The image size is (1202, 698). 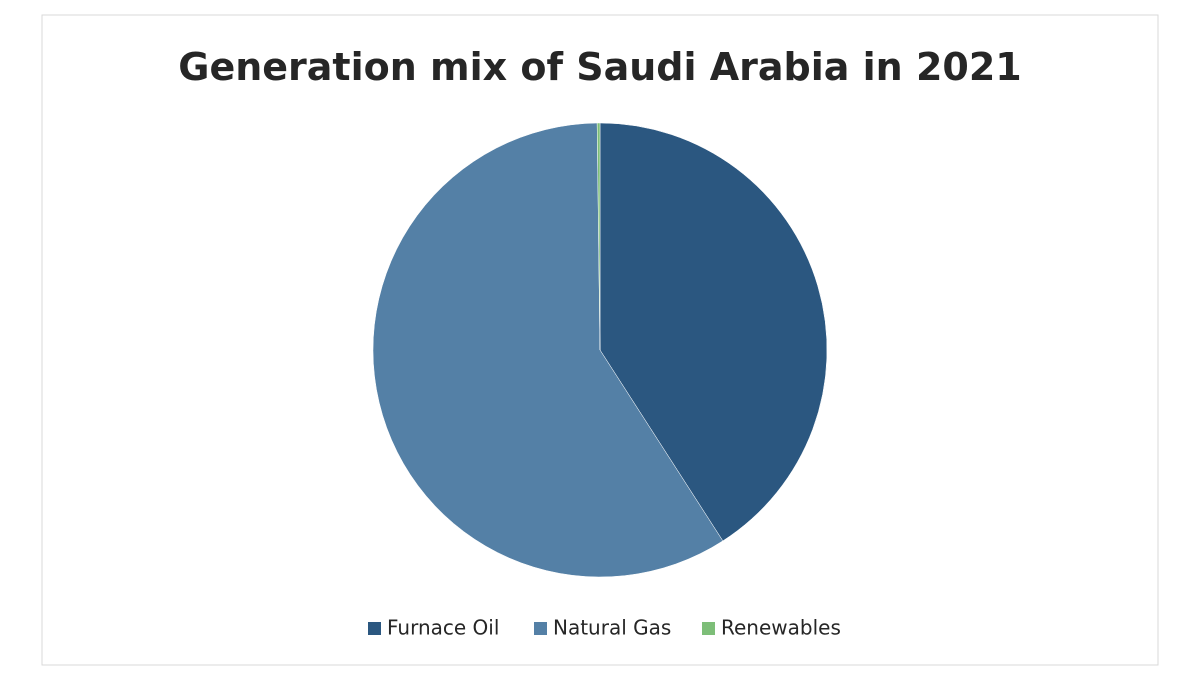 I want to click on chart-title: Generation mix of Saudi Arabia in 2021, so click(x=599, y=67).